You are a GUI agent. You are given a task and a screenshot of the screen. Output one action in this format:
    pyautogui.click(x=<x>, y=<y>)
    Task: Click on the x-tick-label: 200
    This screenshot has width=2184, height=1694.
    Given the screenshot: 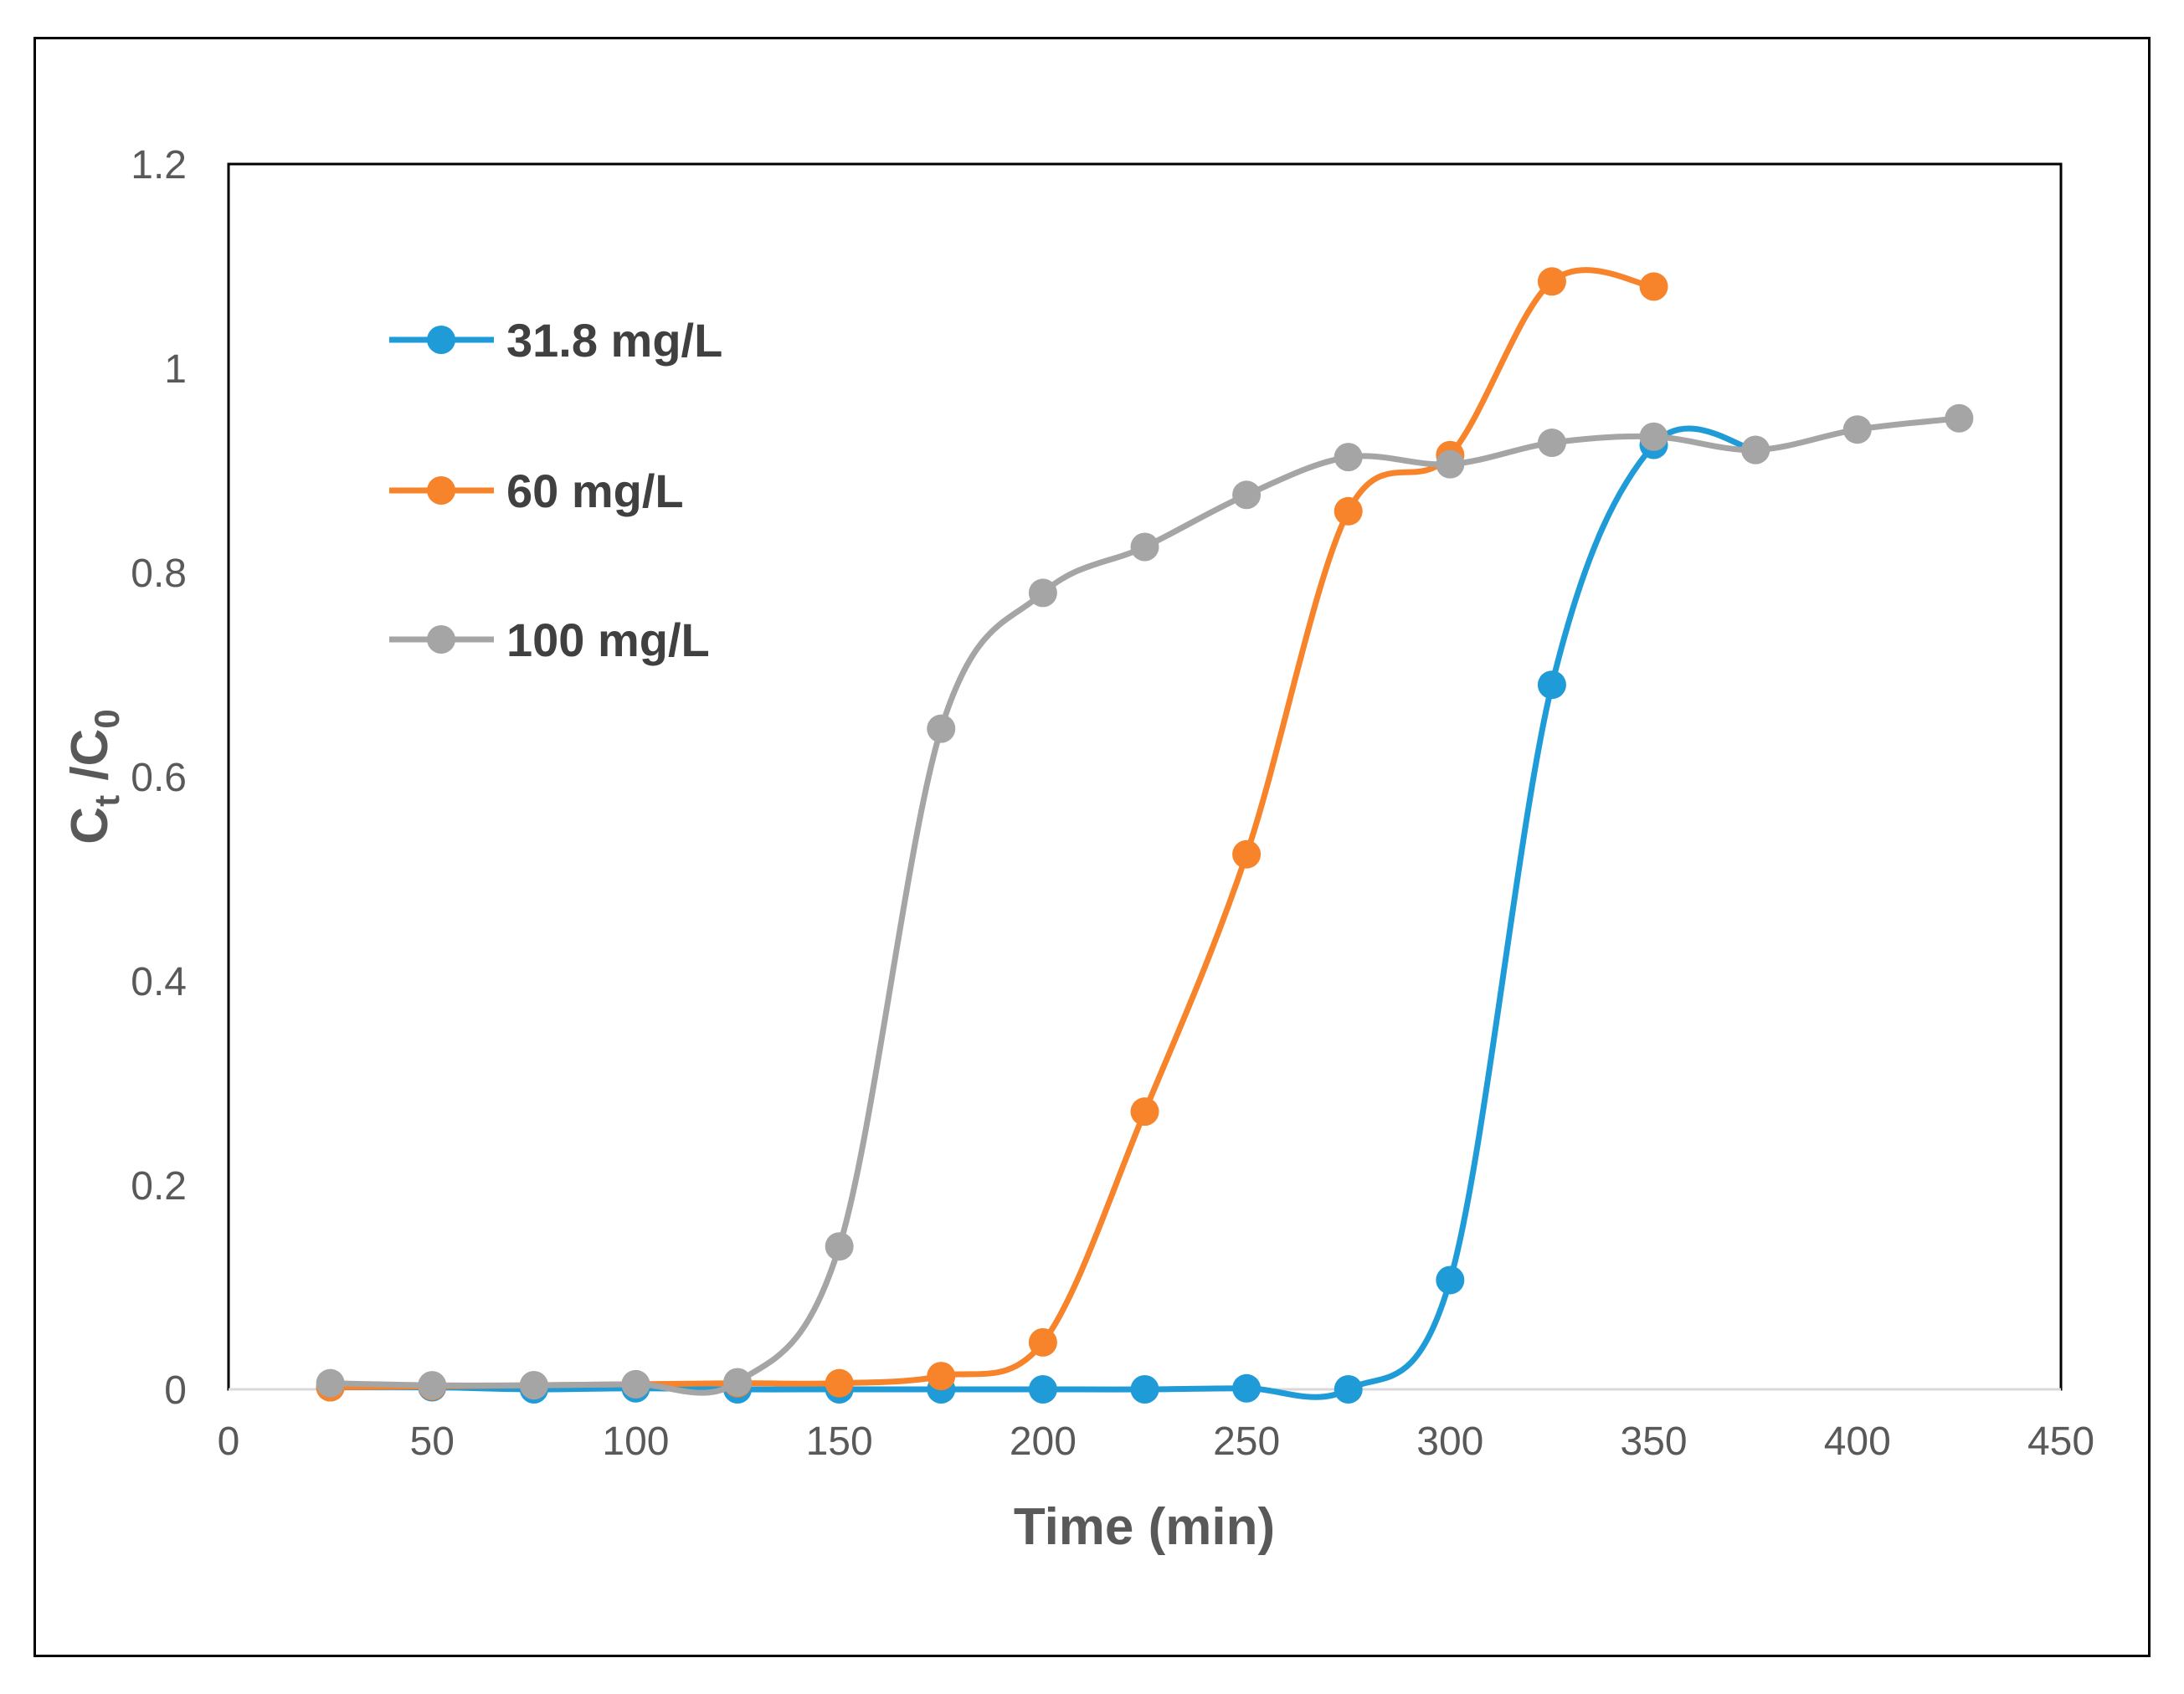 What is the action you would take?
    pyautogui.click(x=1043, y=1441)
    